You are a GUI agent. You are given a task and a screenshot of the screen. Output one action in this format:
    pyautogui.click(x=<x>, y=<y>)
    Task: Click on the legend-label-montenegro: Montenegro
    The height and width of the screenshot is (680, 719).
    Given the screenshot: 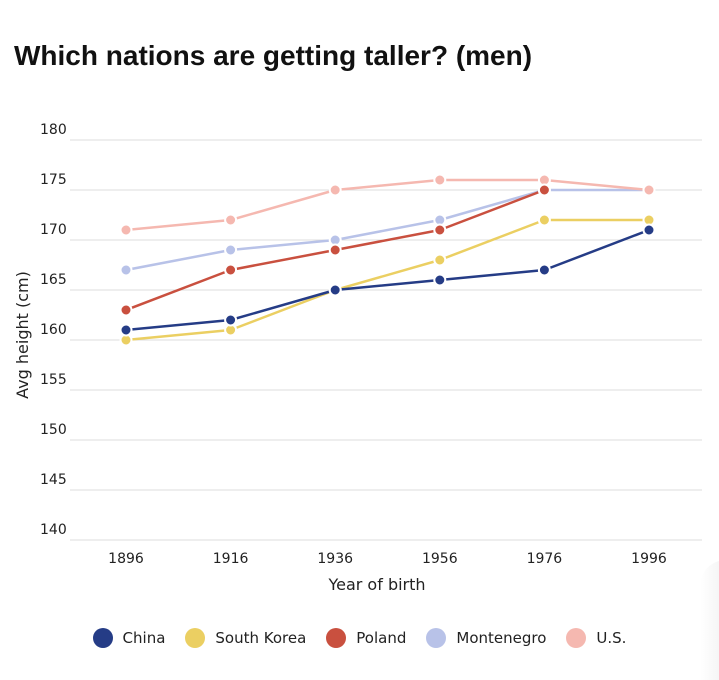 What is the action you would take?
    pyautogui.click(x=501, y=638)
    